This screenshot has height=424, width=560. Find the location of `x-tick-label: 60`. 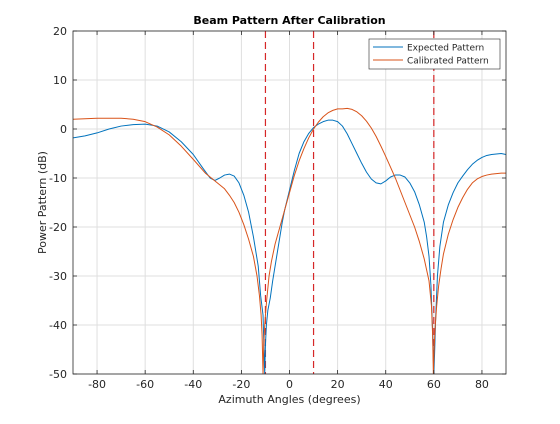

x-tick-label: 60 is located at coordinates (434, 384).